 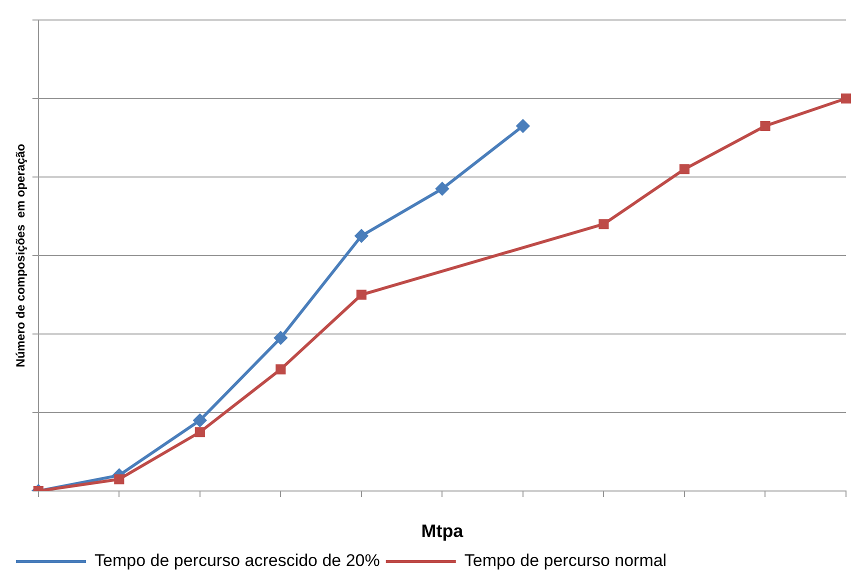 What do you see at coordinates (442, 531) in the screenshot?
I see `x-axis-title: Mtpa` at bounding box center [442, 531].